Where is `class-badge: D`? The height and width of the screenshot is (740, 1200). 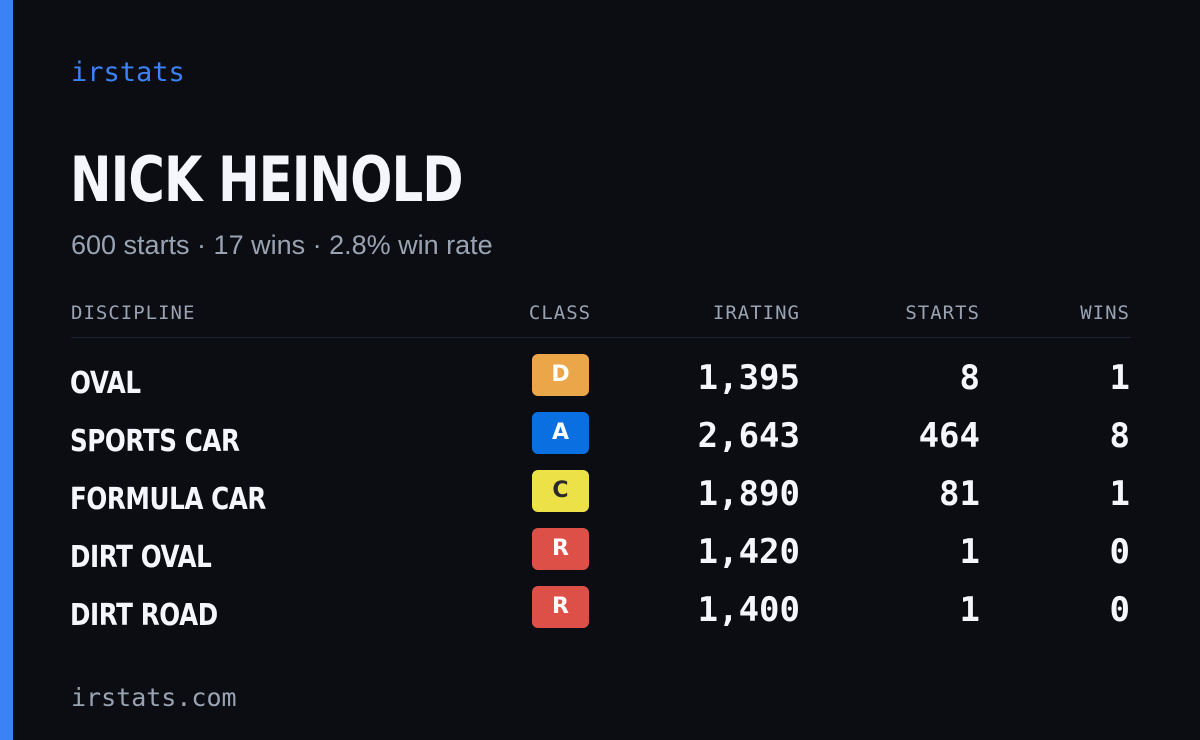
class-badge: D is located at coordinates (560, 375).